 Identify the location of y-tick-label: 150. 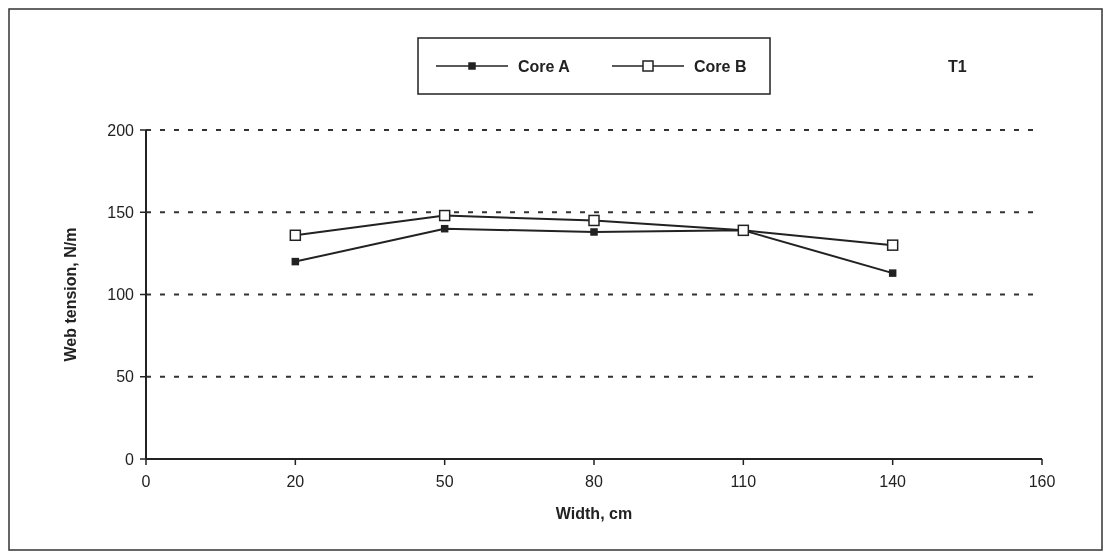
(121, 212).